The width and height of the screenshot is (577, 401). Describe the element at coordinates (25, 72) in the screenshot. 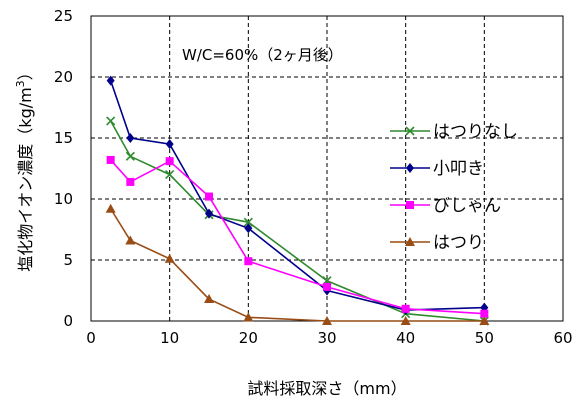

I see `y-axis-label-close: ）` at that location.